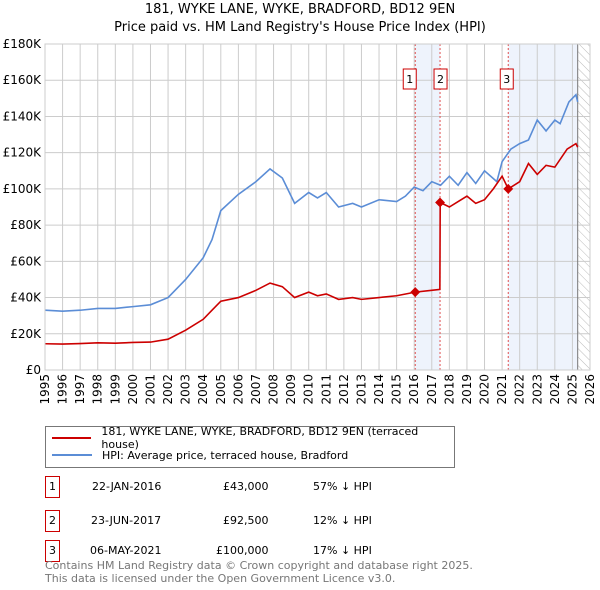 This screenshot has height=590, width=600. Describe the element at coordinates (203, 389) in the screenshot. I see `x-tick-label: 2004` at that location.